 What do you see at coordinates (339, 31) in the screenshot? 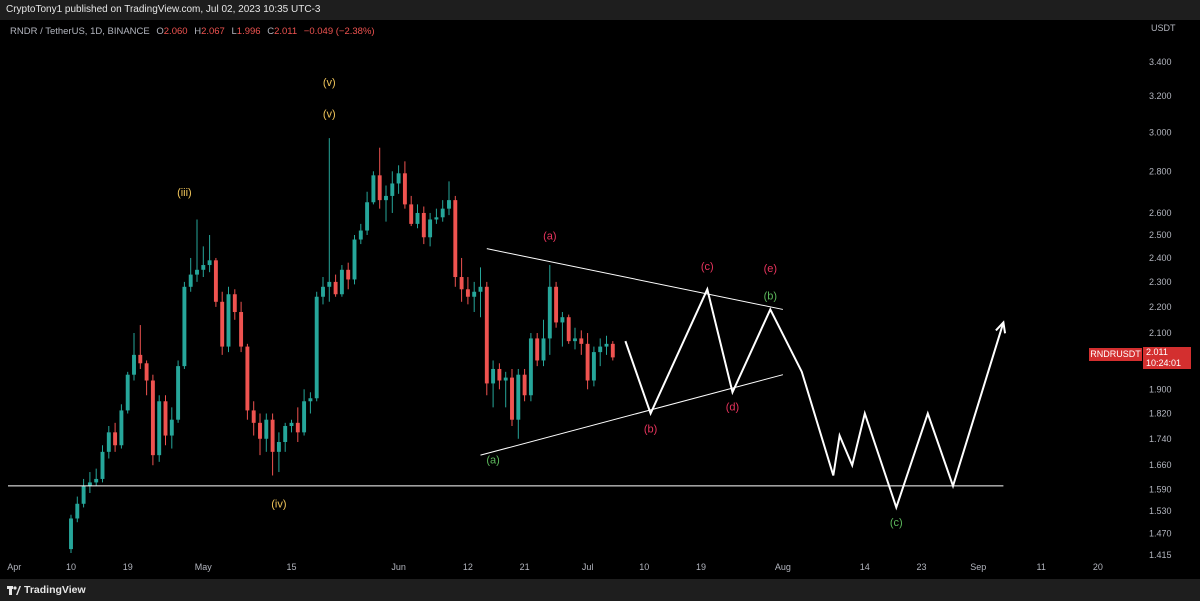
I see `change-value: −0.049 (−2.38%)` at bounding box center [339, 31].